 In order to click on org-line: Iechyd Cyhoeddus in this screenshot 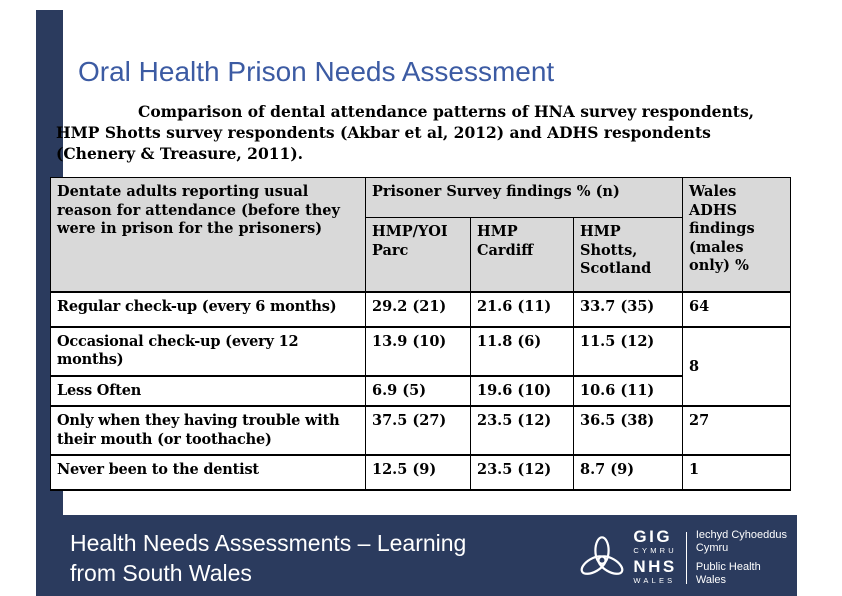, I will do `click(741, 534)`.